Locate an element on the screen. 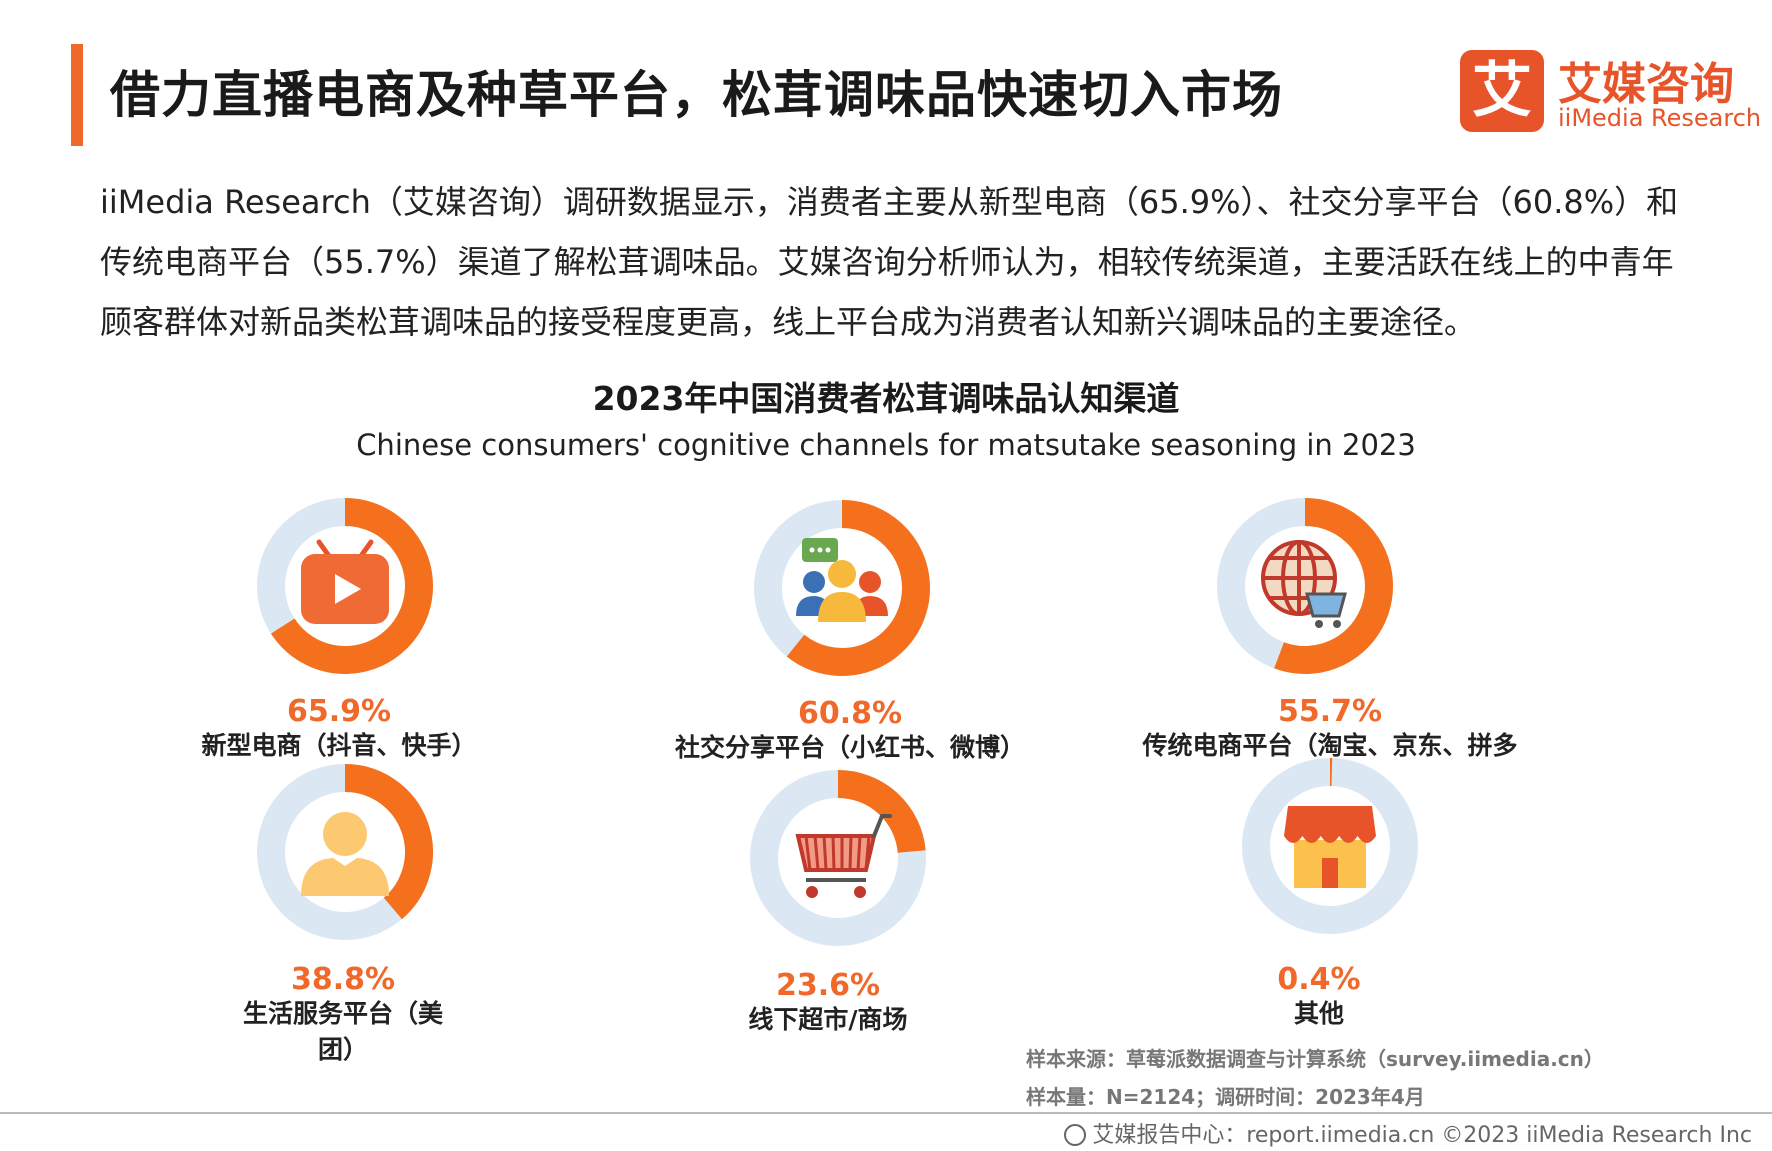 This screenshot has height=1151, width=1772. logo-mark-char: 艾 is located at coordinates (1502, 91).